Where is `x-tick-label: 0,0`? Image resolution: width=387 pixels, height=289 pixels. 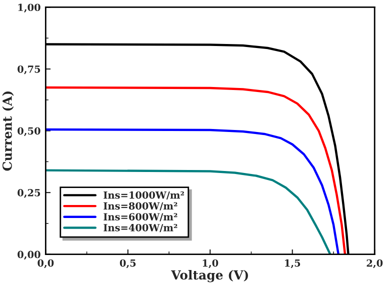 x-tick-label: 0,0 is located at coordinates (46, 263).